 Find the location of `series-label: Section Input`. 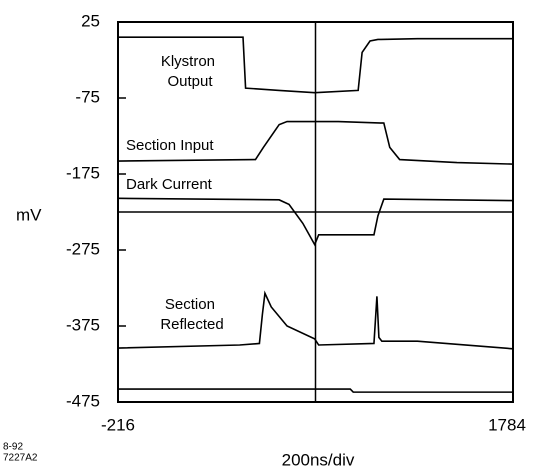

series-label: Section Input is located at coordinates (170, 145).